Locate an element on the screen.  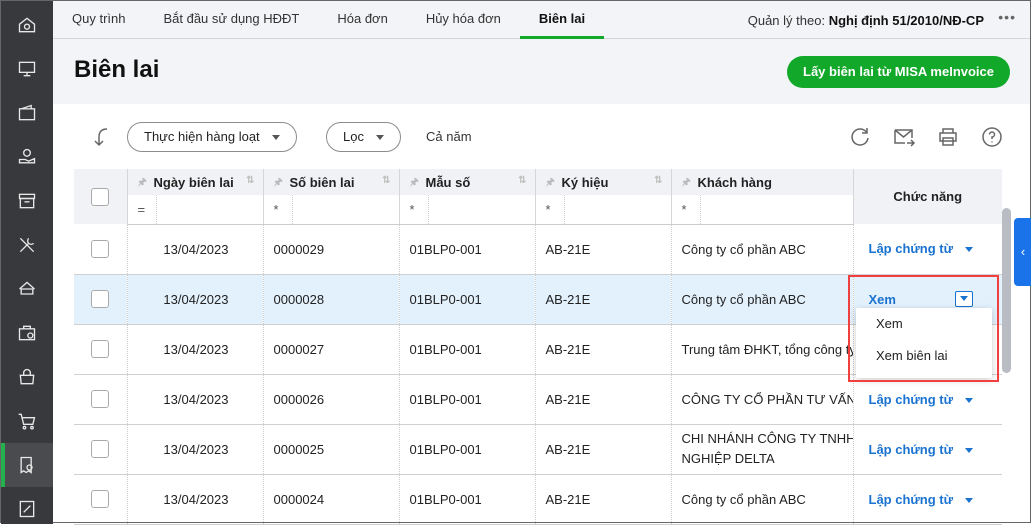
receipt-number: 0000025 is located at coordinates (331, 449).